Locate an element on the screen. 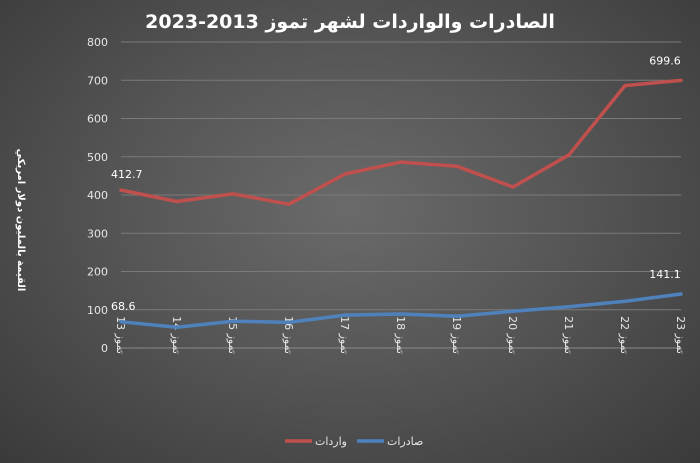 The image size is (700, 463). x-tick-label: تموز 15 is located at coordinates (232, 335).